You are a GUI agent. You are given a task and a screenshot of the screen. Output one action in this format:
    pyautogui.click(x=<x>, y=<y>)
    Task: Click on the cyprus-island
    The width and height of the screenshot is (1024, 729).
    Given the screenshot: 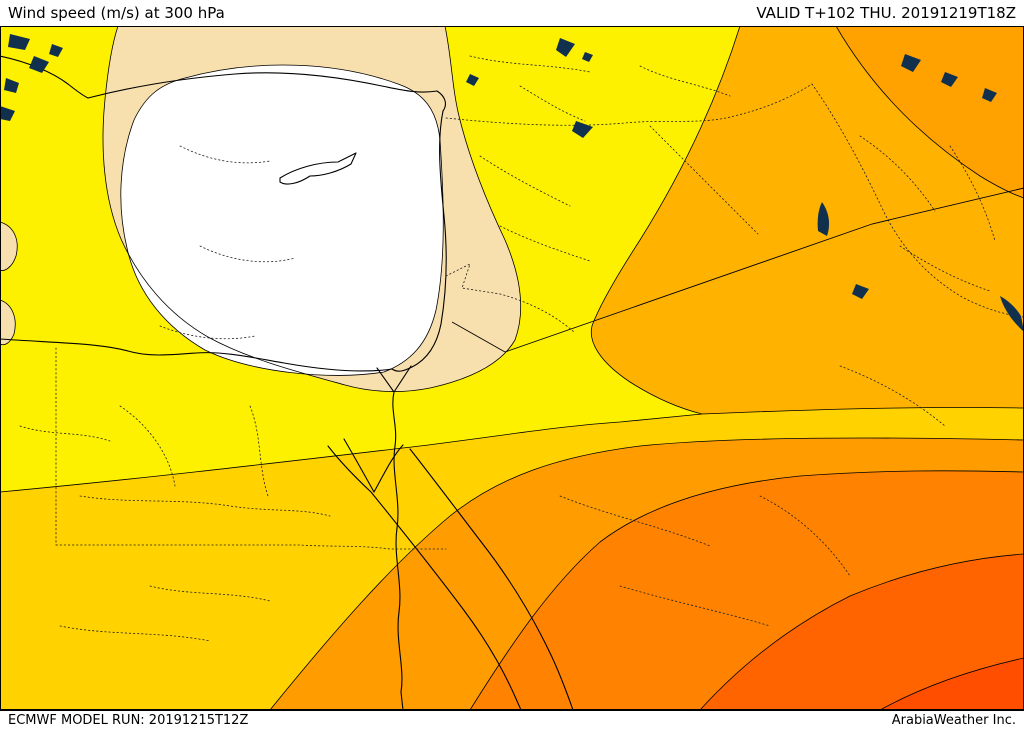 What is the action you would take?
    pyautogui.click(x=318, y=168)
    